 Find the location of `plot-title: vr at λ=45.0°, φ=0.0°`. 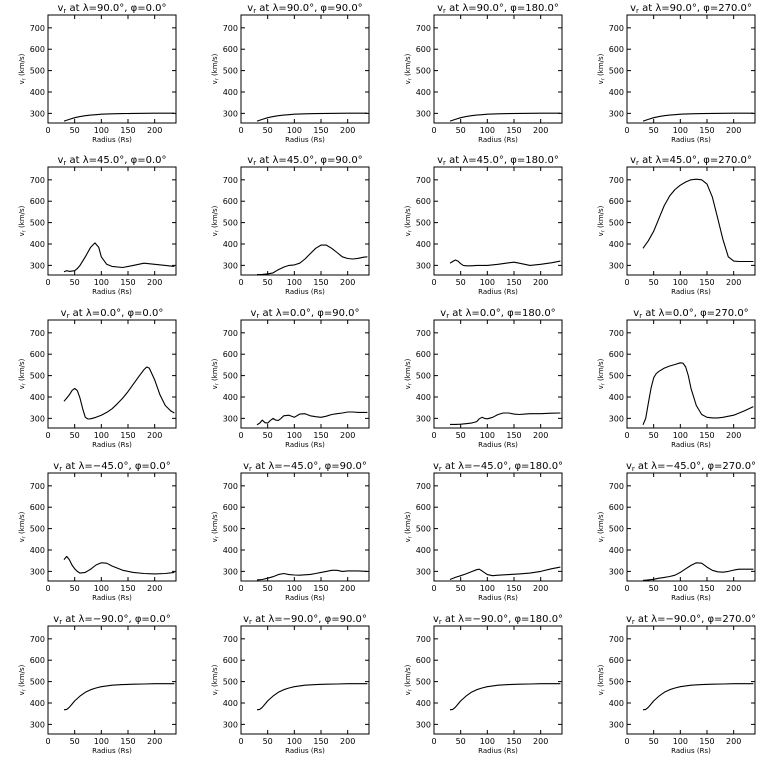

plot-title: vr at λ=45.0°, φ=0.0° is located at coordinates (111, 161).